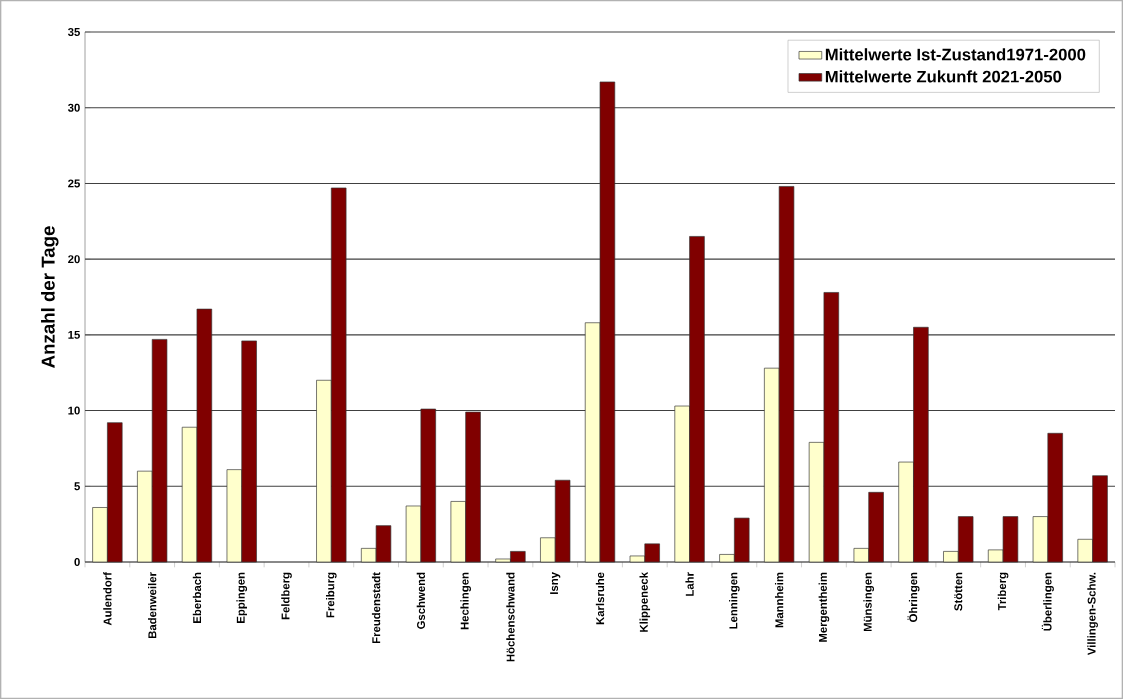  I want to click on x-tick-label: Hechingen, so click(465, 601).